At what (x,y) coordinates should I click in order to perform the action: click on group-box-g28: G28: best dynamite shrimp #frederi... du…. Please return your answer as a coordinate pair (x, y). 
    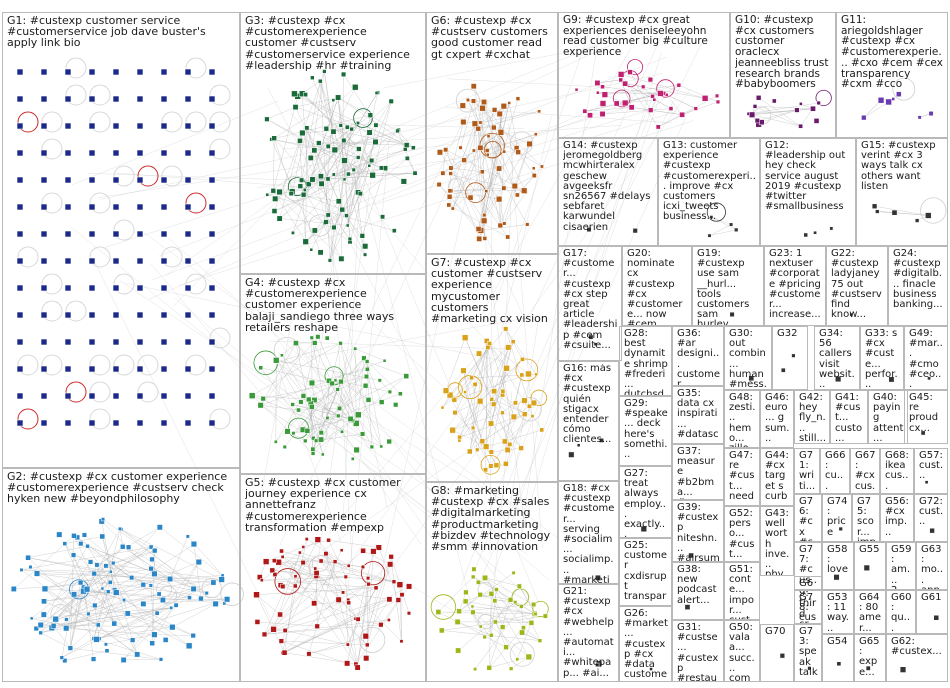
    Looking at the image, I should click on (645, 361).